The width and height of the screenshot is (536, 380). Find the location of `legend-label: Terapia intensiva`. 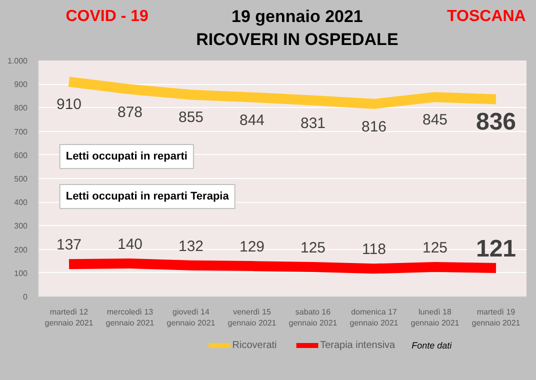

legend-label: Terapia intensiva is located at coordinates (358, 345).